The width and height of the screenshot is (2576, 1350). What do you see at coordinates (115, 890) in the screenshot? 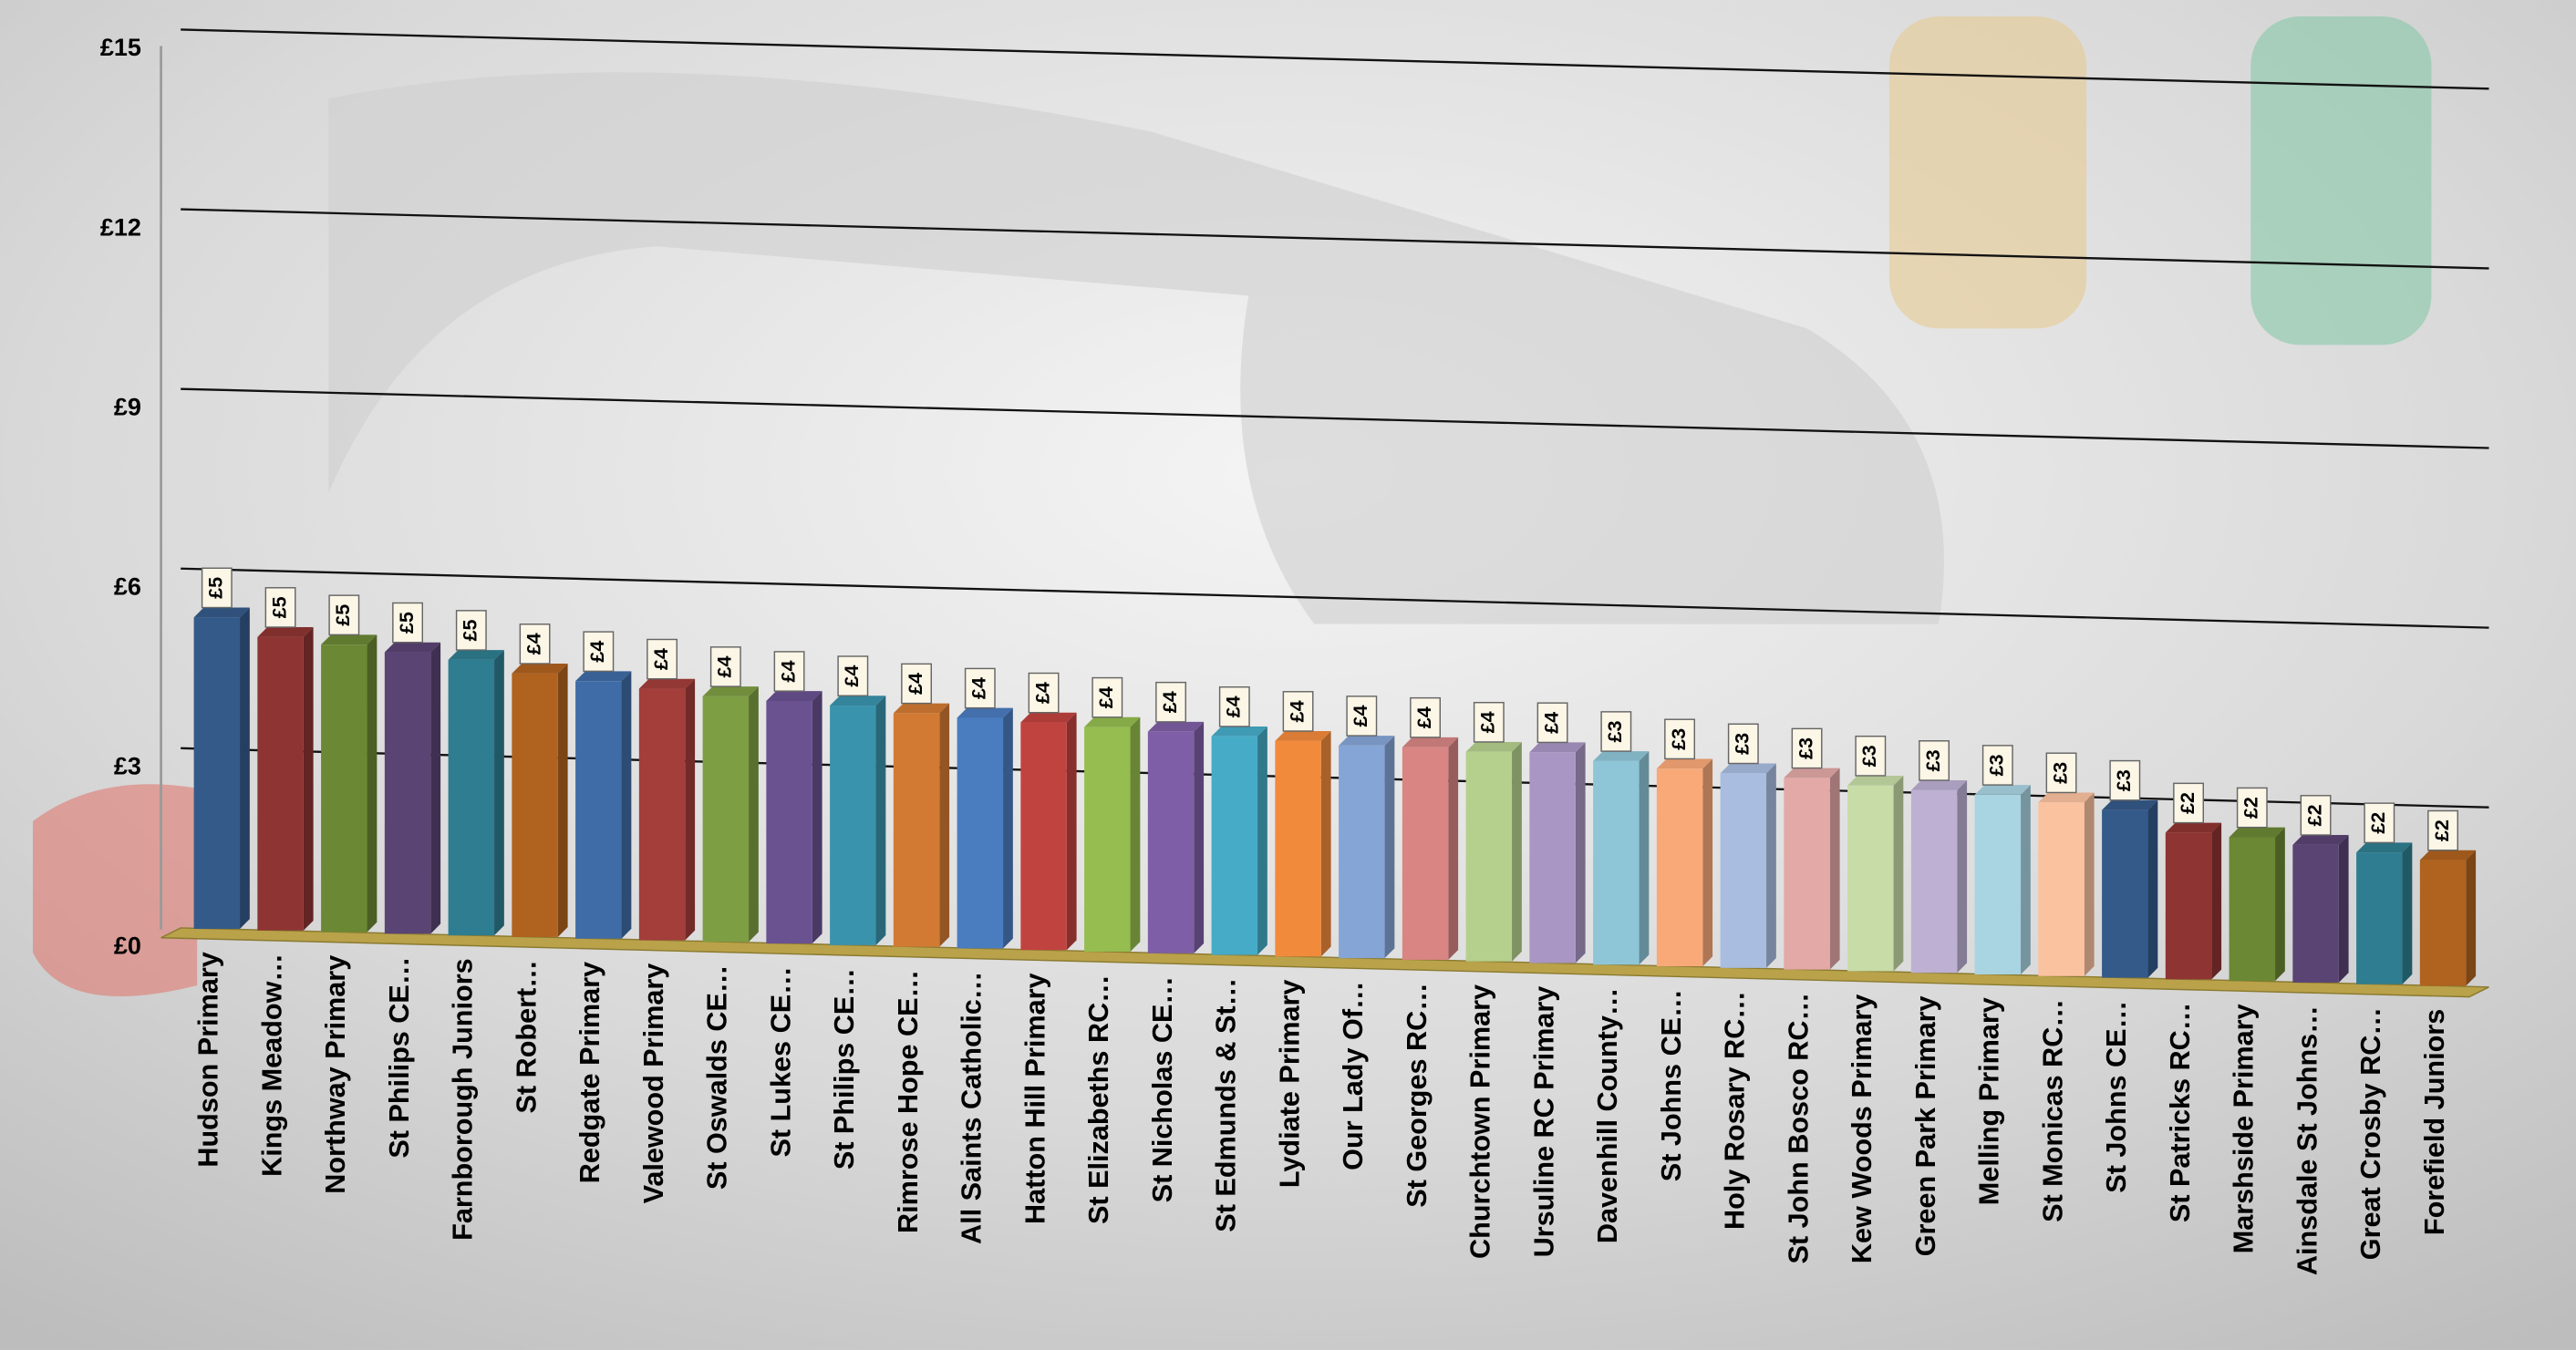
I see `cable-shape` at bounding box center [115, 890].